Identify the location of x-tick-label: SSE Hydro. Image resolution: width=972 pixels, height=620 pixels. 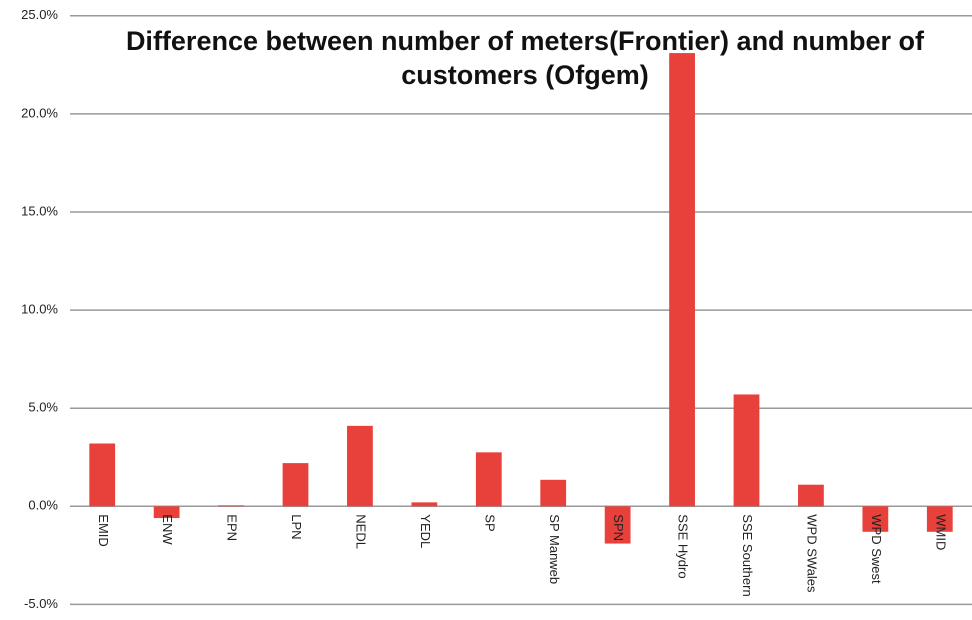
(683, 546).